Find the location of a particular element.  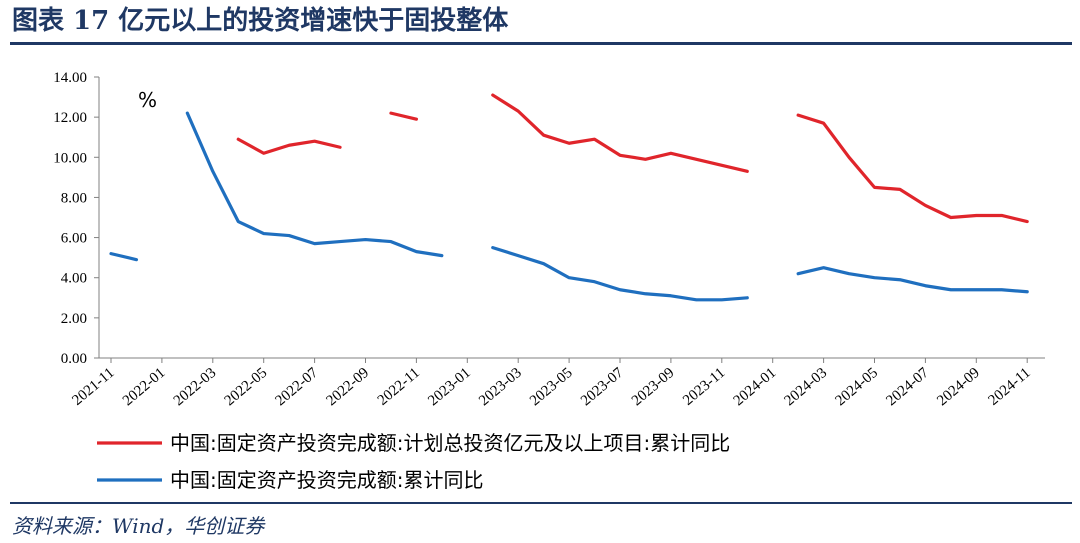

x-tick-label: 2024-05 is located at coordinates (856, 387).